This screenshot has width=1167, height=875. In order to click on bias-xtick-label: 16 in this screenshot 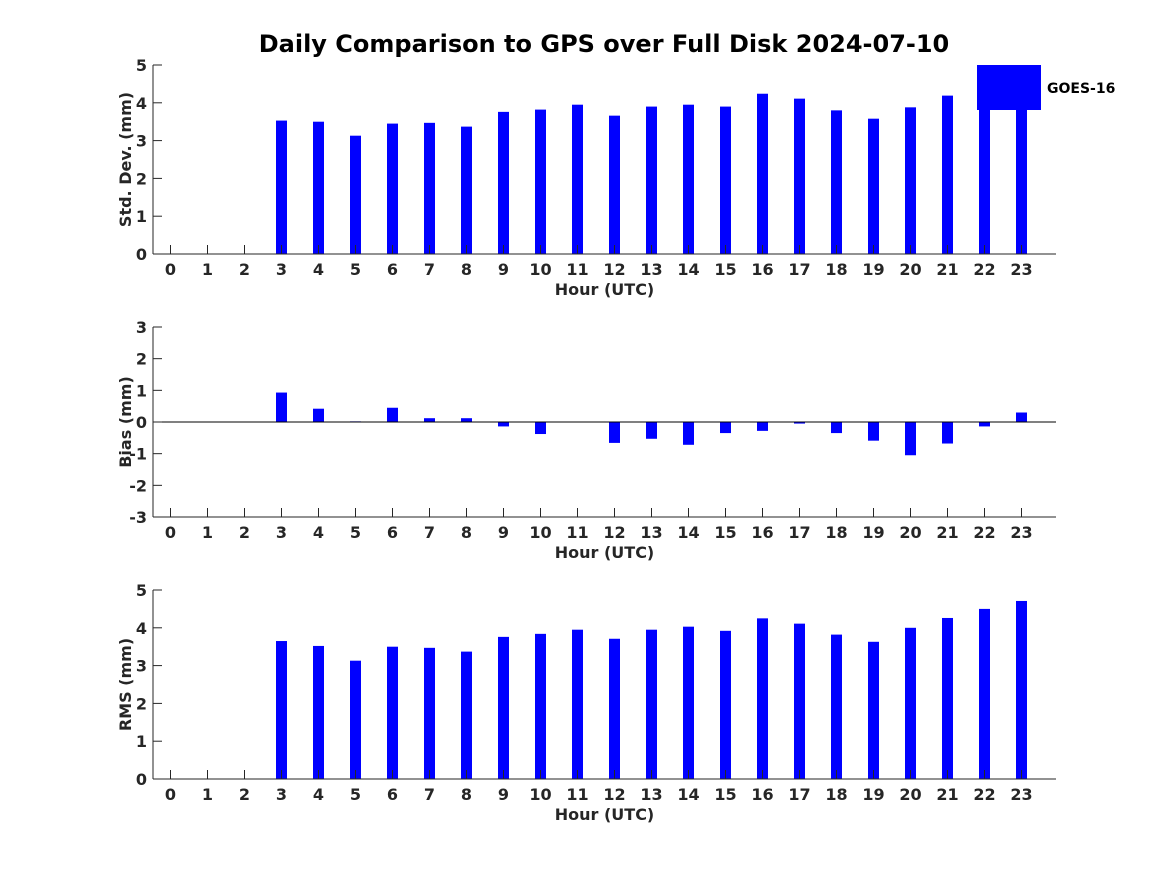, I will do `click(762, 532)`.